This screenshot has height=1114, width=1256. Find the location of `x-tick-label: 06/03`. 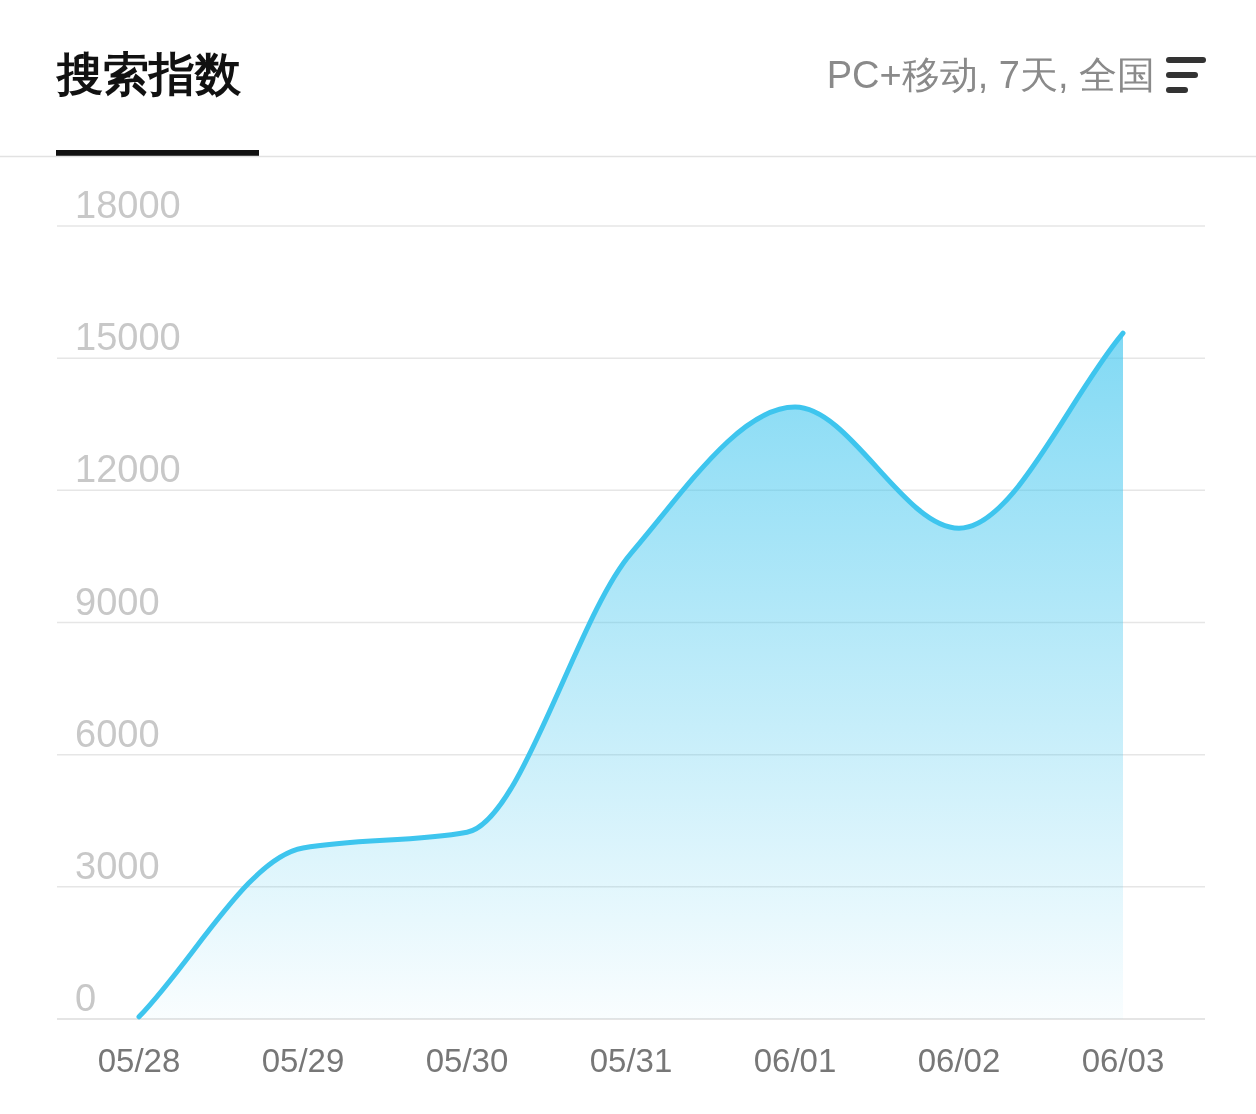

x-tick-label: 06/03 is located at coordinates (1123, 1060).